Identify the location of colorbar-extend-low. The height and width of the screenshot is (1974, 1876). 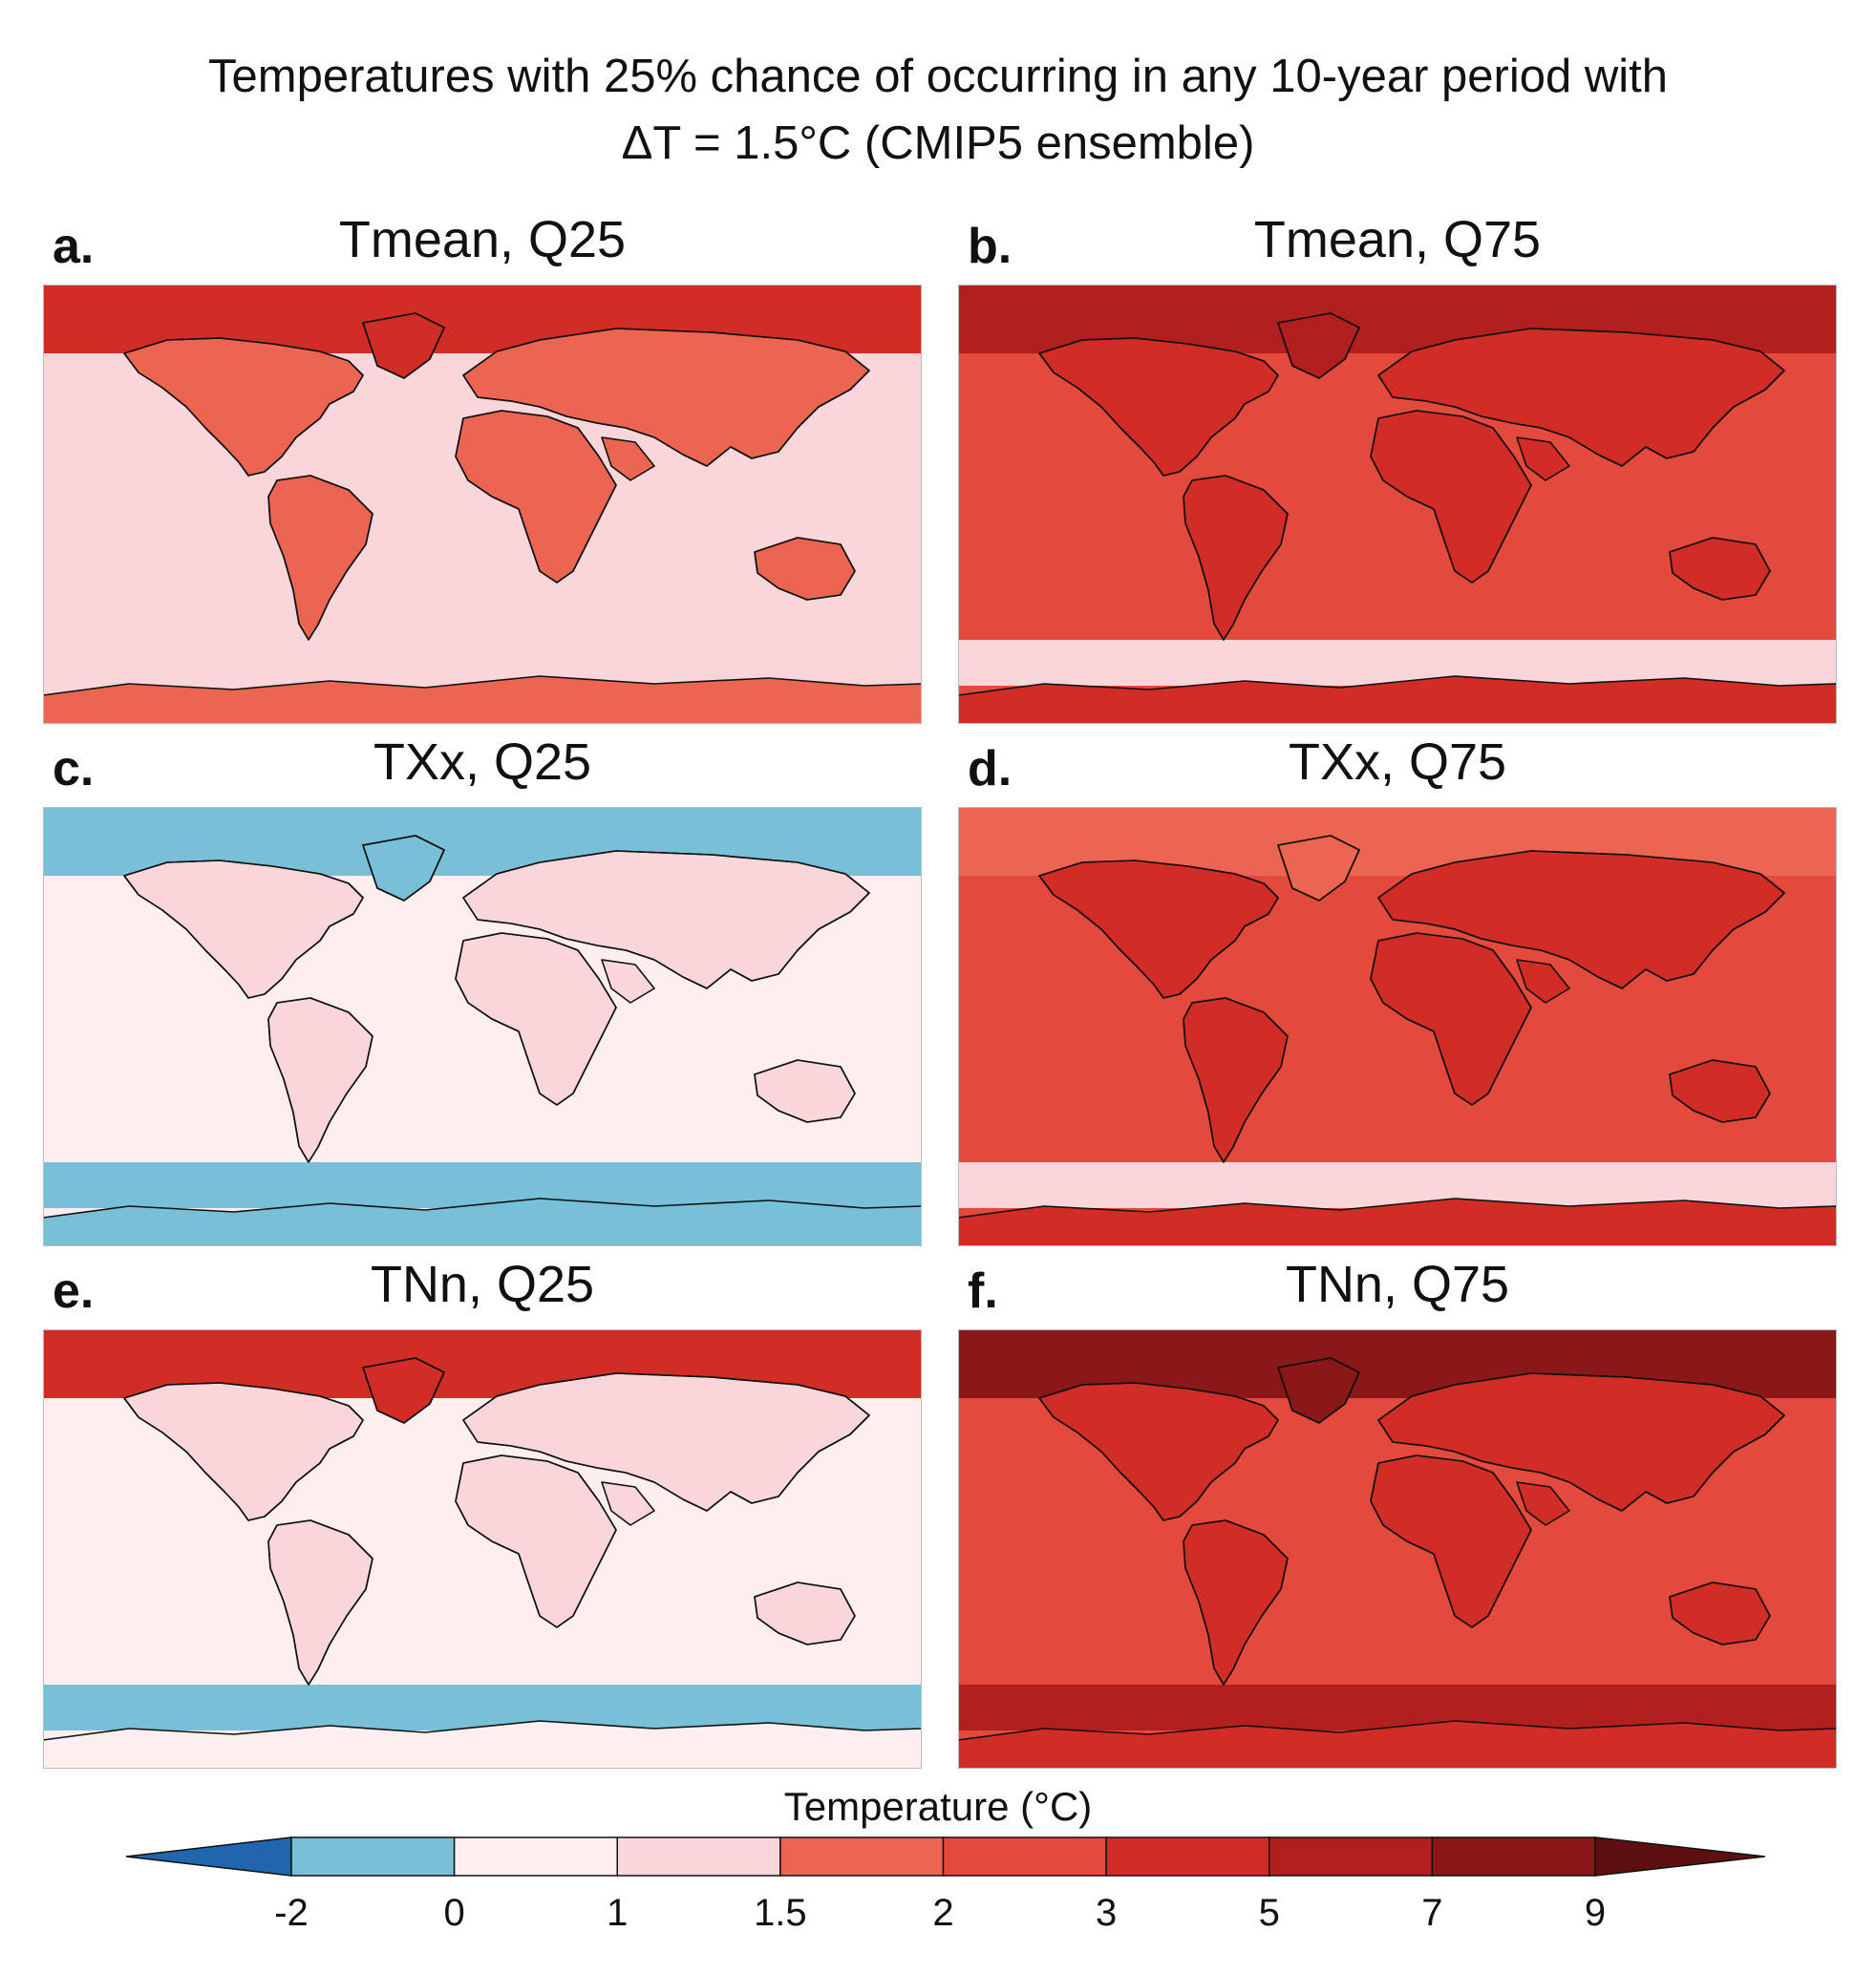
(208, 1856).